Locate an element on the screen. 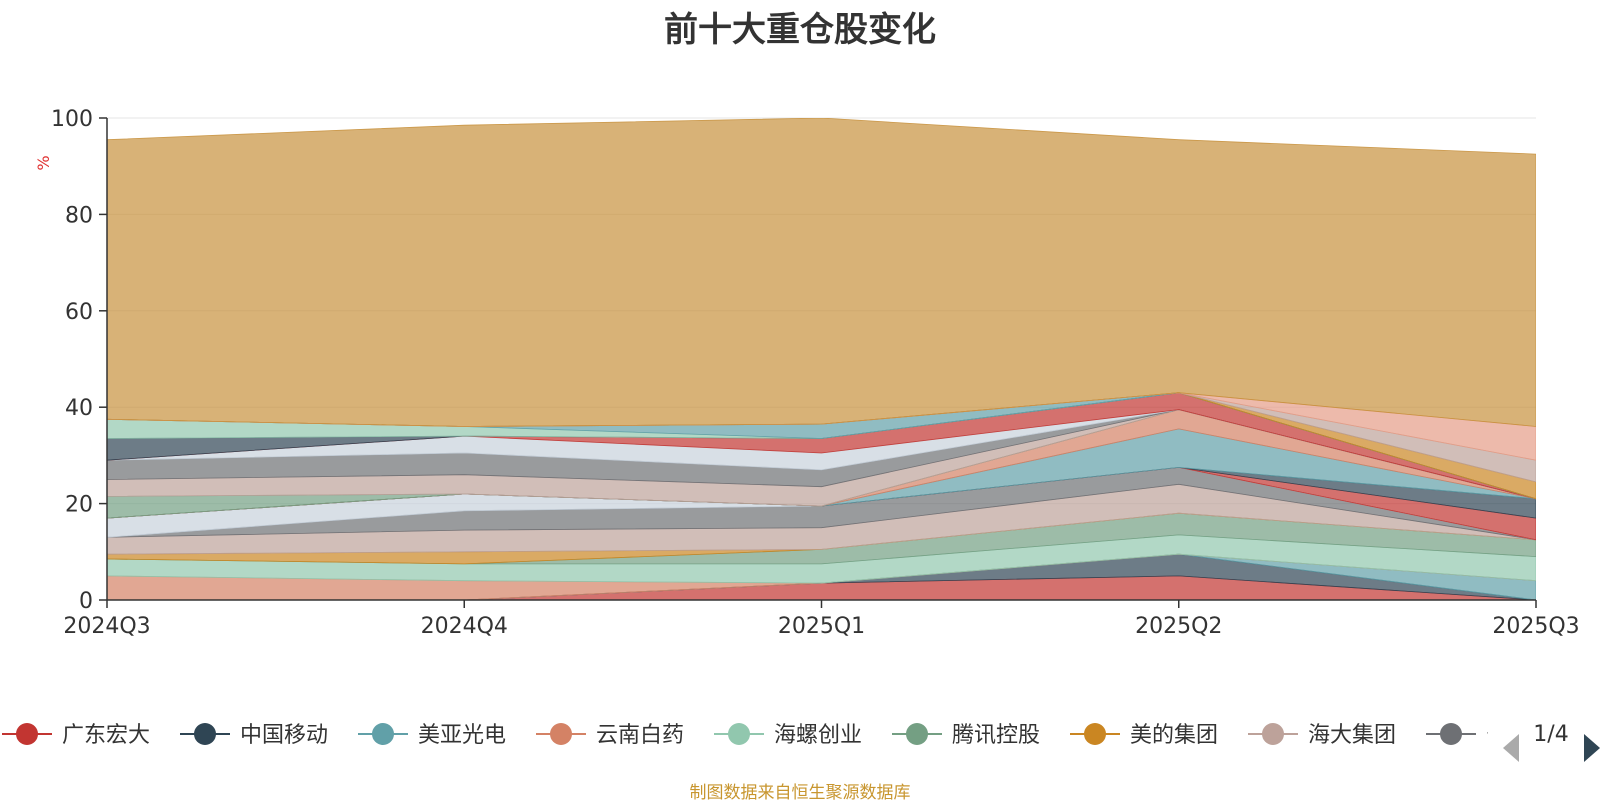 The height and width of the screenshot is (803, 1600). legend-item: 广东宏大 is located at coordinates (76, 735).